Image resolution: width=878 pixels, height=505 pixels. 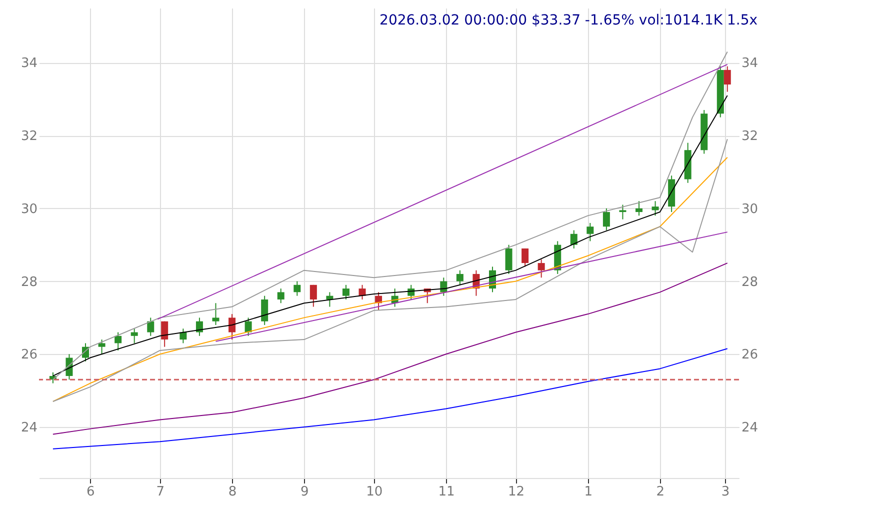 What do you see at coordinates (374, 492) in the screenshot?
I see `x-tick-label: 10` at bounding box center [374, 492].